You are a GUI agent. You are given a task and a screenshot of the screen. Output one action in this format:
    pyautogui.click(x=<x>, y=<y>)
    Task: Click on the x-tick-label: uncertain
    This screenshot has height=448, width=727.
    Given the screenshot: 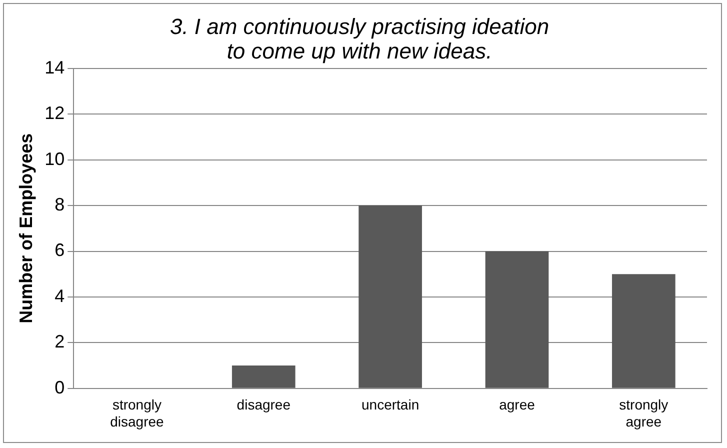 What is the action you would take?
    pyautogui.click(x=391, y=404)
    